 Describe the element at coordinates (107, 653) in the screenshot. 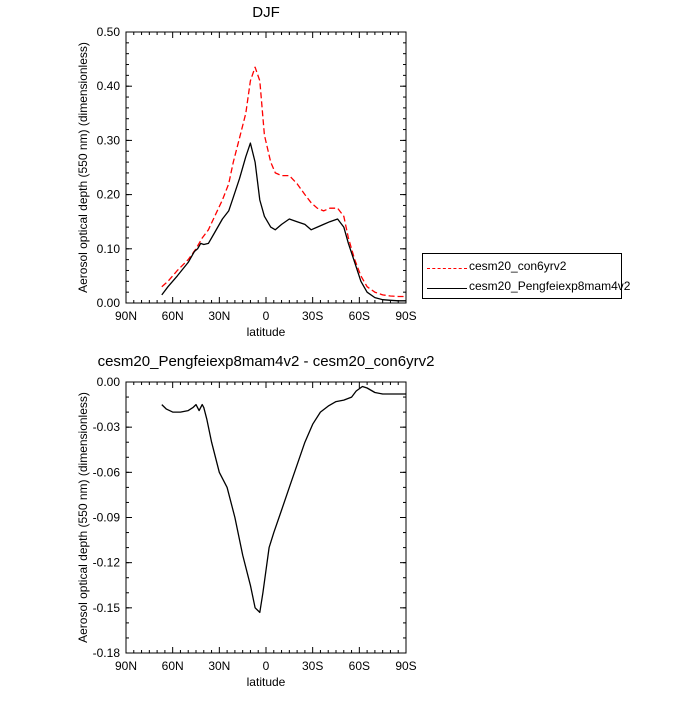

I see `y-tick-label: -0.18` at that location.